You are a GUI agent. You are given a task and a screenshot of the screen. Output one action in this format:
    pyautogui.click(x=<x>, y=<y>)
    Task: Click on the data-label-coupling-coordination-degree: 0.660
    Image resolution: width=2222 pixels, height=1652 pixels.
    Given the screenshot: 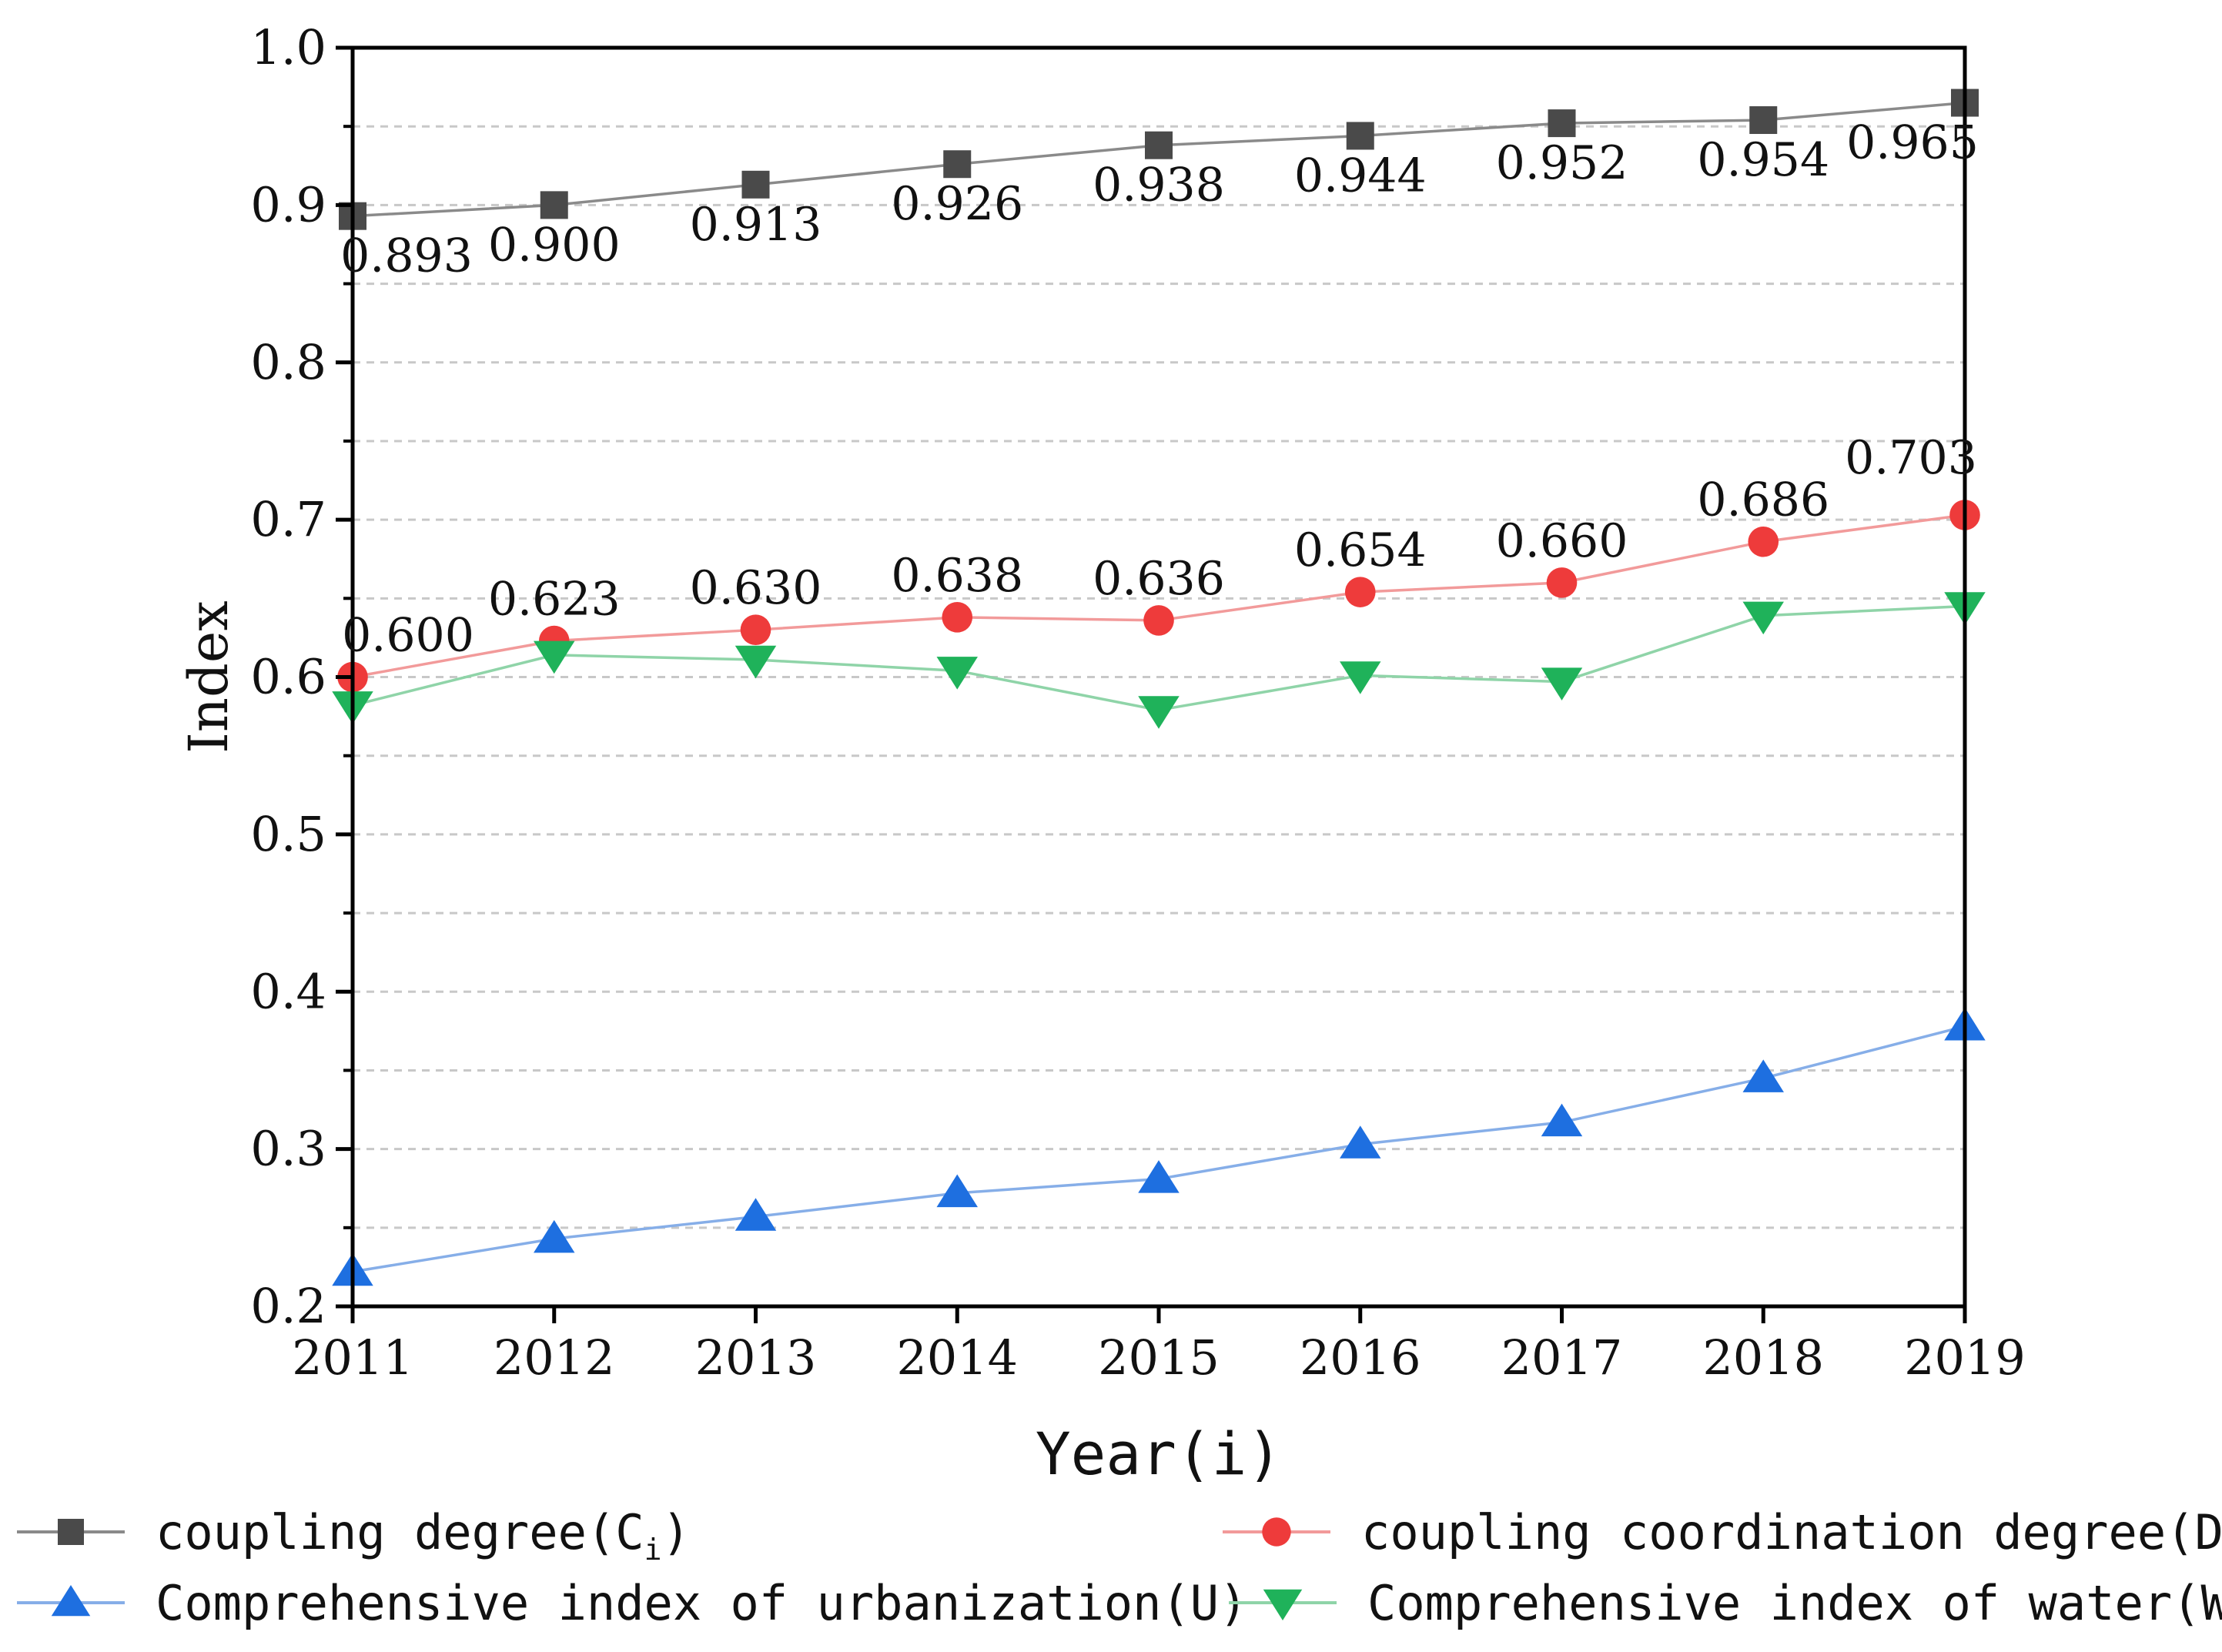 What is the action you would take?
    pyautogui.click(x=1562, y=541)
    